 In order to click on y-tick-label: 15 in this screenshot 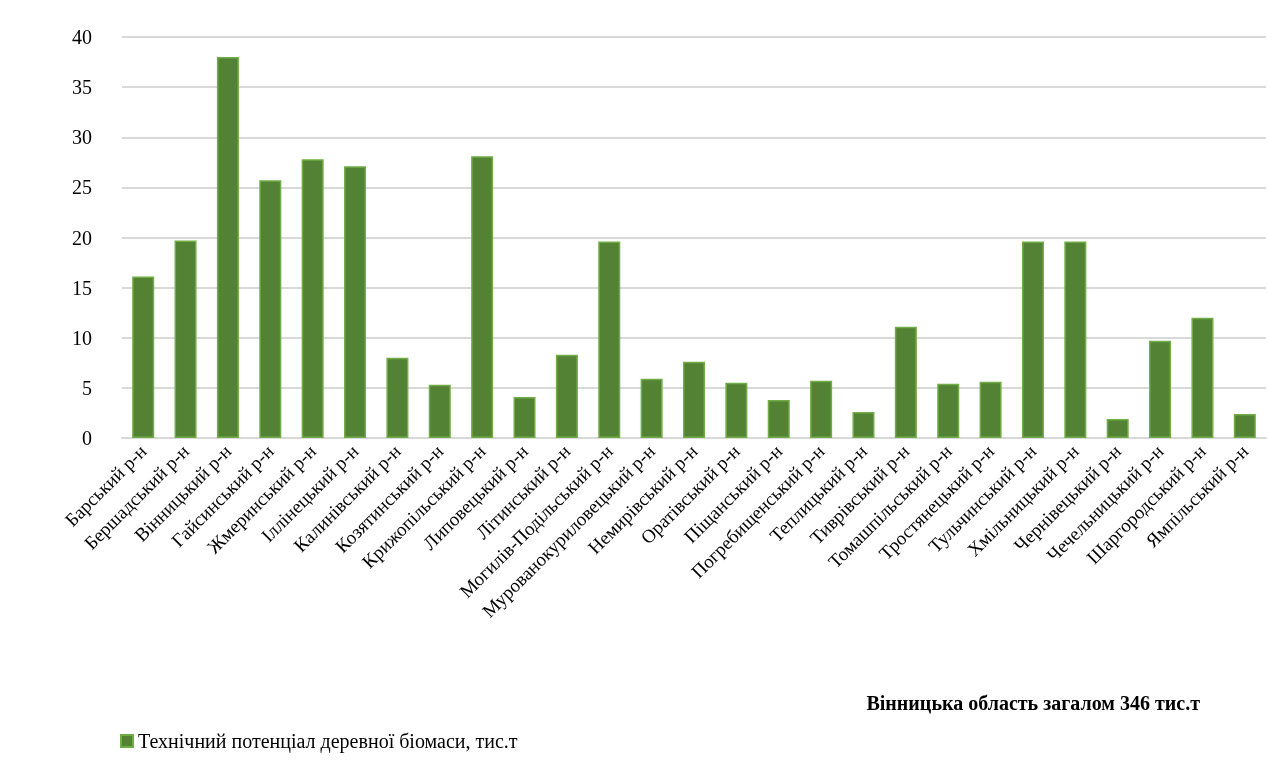, I will do `click(82, 287)`.